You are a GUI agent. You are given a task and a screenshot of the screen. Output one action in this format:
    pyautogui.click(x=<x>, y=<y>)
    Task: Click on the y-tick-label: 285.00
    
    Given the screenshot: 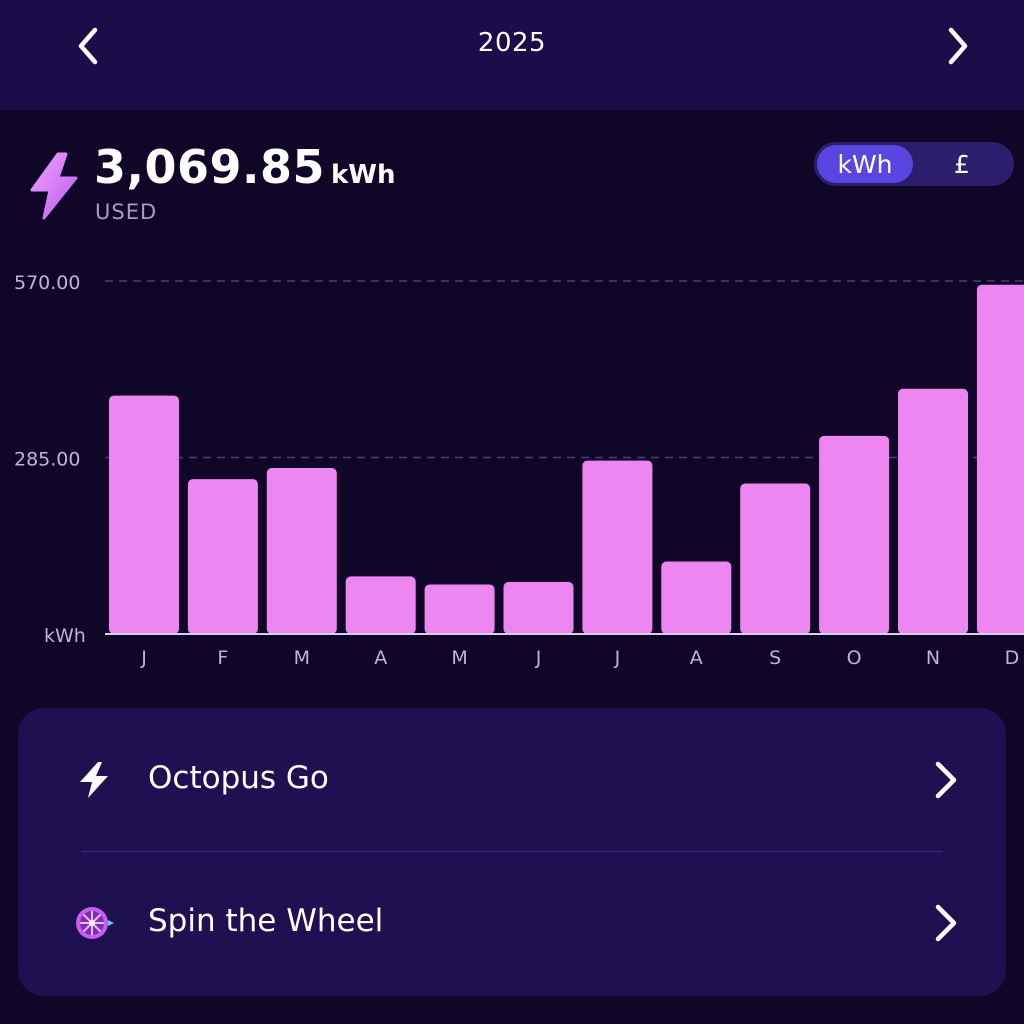 What is the action you would take?
    pyautogui.click(x=47, y=460)
    